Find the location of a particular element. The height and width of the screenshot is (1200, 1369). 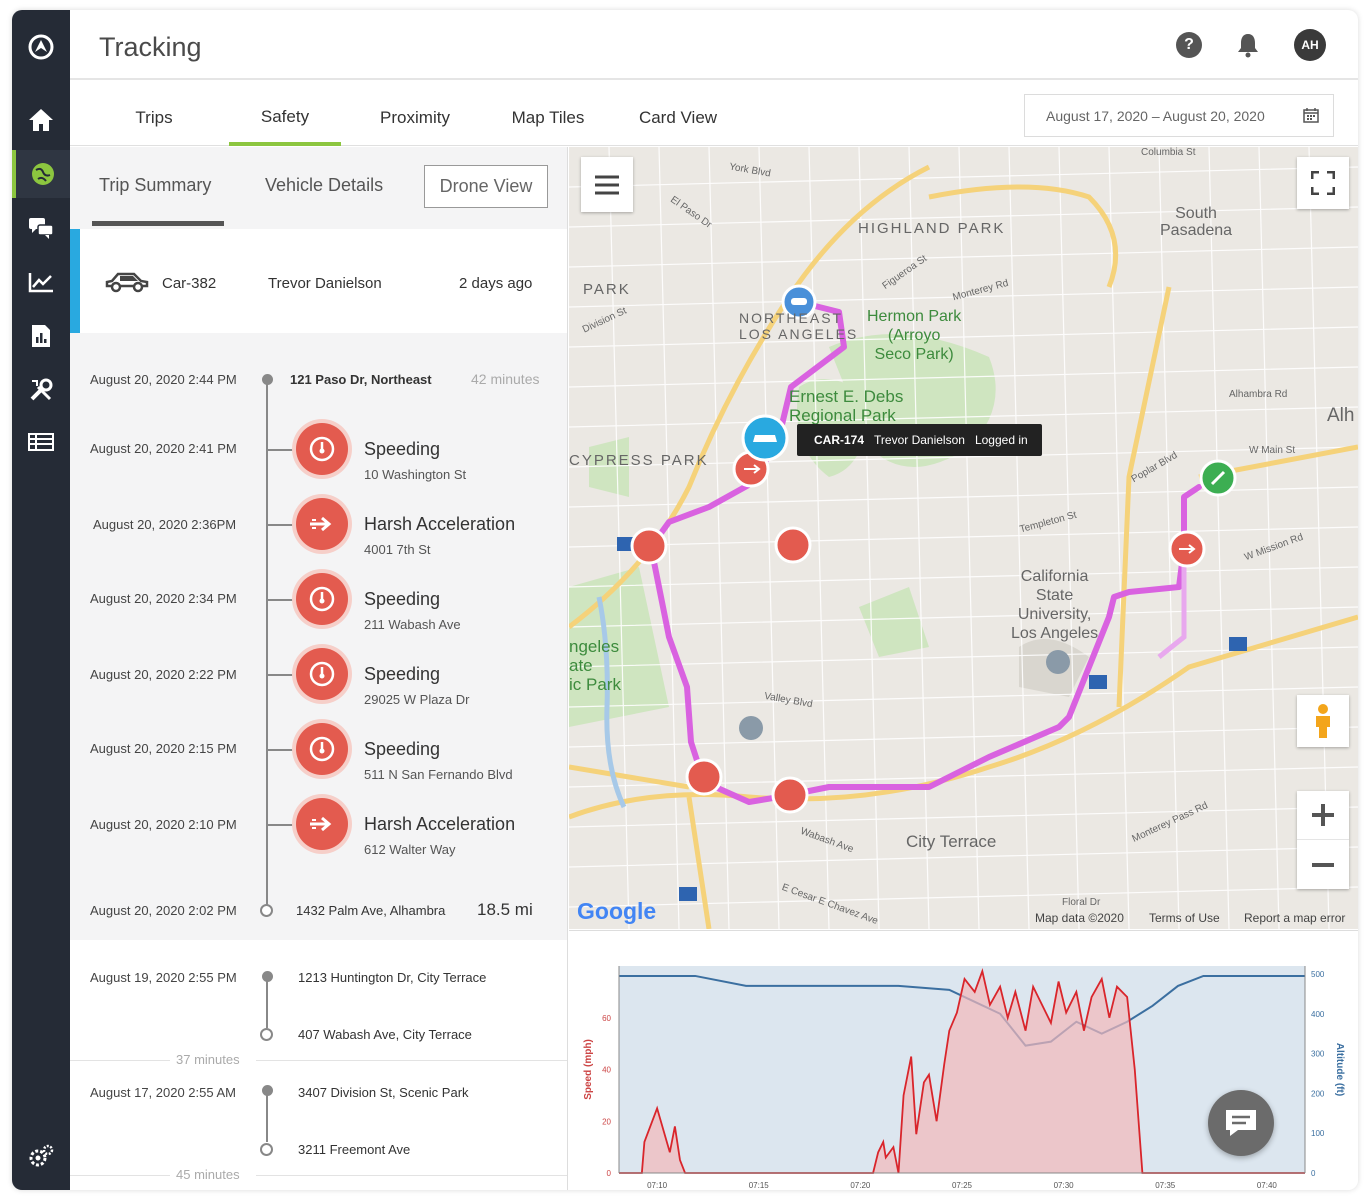

analytics-icon is located at coordinates (41, 282).